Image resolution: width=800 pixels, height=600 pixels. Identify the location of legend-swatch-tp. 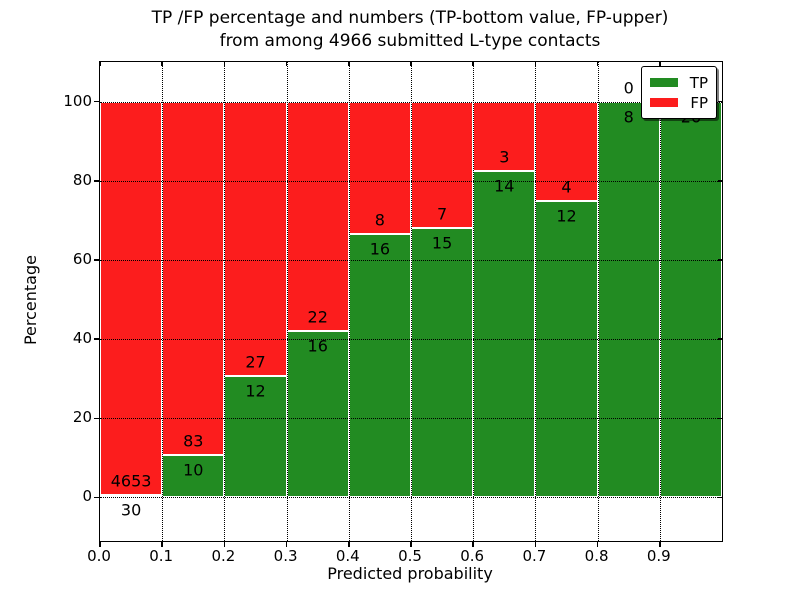
(664, 82).